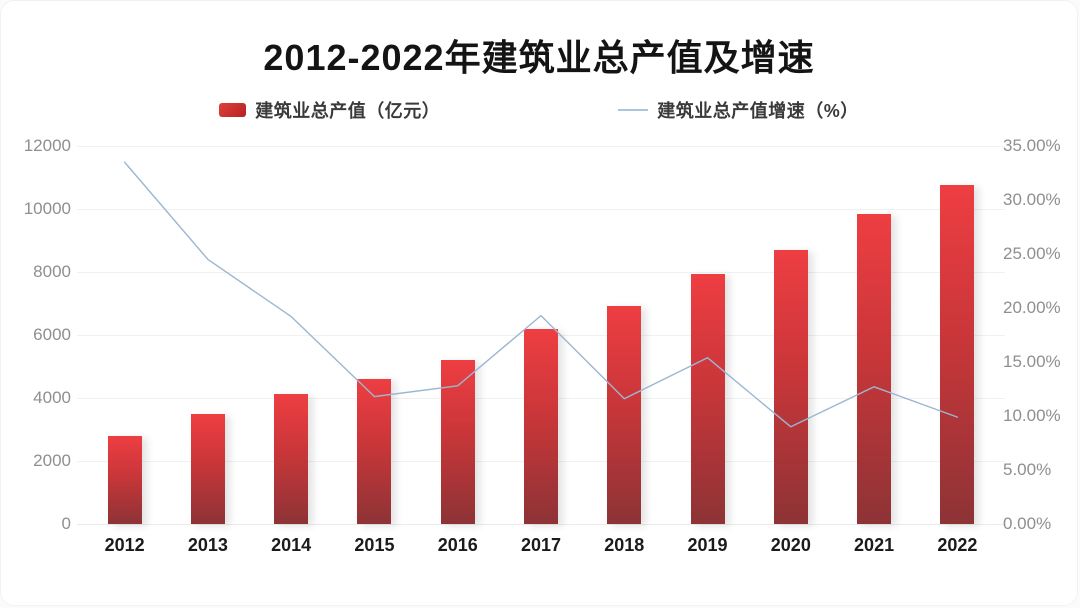 The height and width of the screenshot is (608, 1080). I want to click on legend: 建筑业总产值（亿元） 建筑业总产值增速（%）, so click(539, 110).